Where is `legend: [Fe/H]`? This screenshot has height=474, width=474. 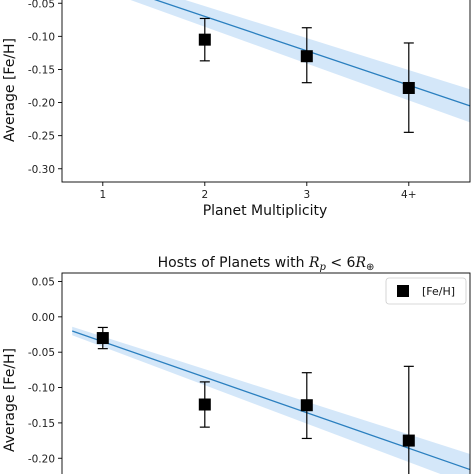 legend: [Fe/H] is located at coordinates (426, 291).